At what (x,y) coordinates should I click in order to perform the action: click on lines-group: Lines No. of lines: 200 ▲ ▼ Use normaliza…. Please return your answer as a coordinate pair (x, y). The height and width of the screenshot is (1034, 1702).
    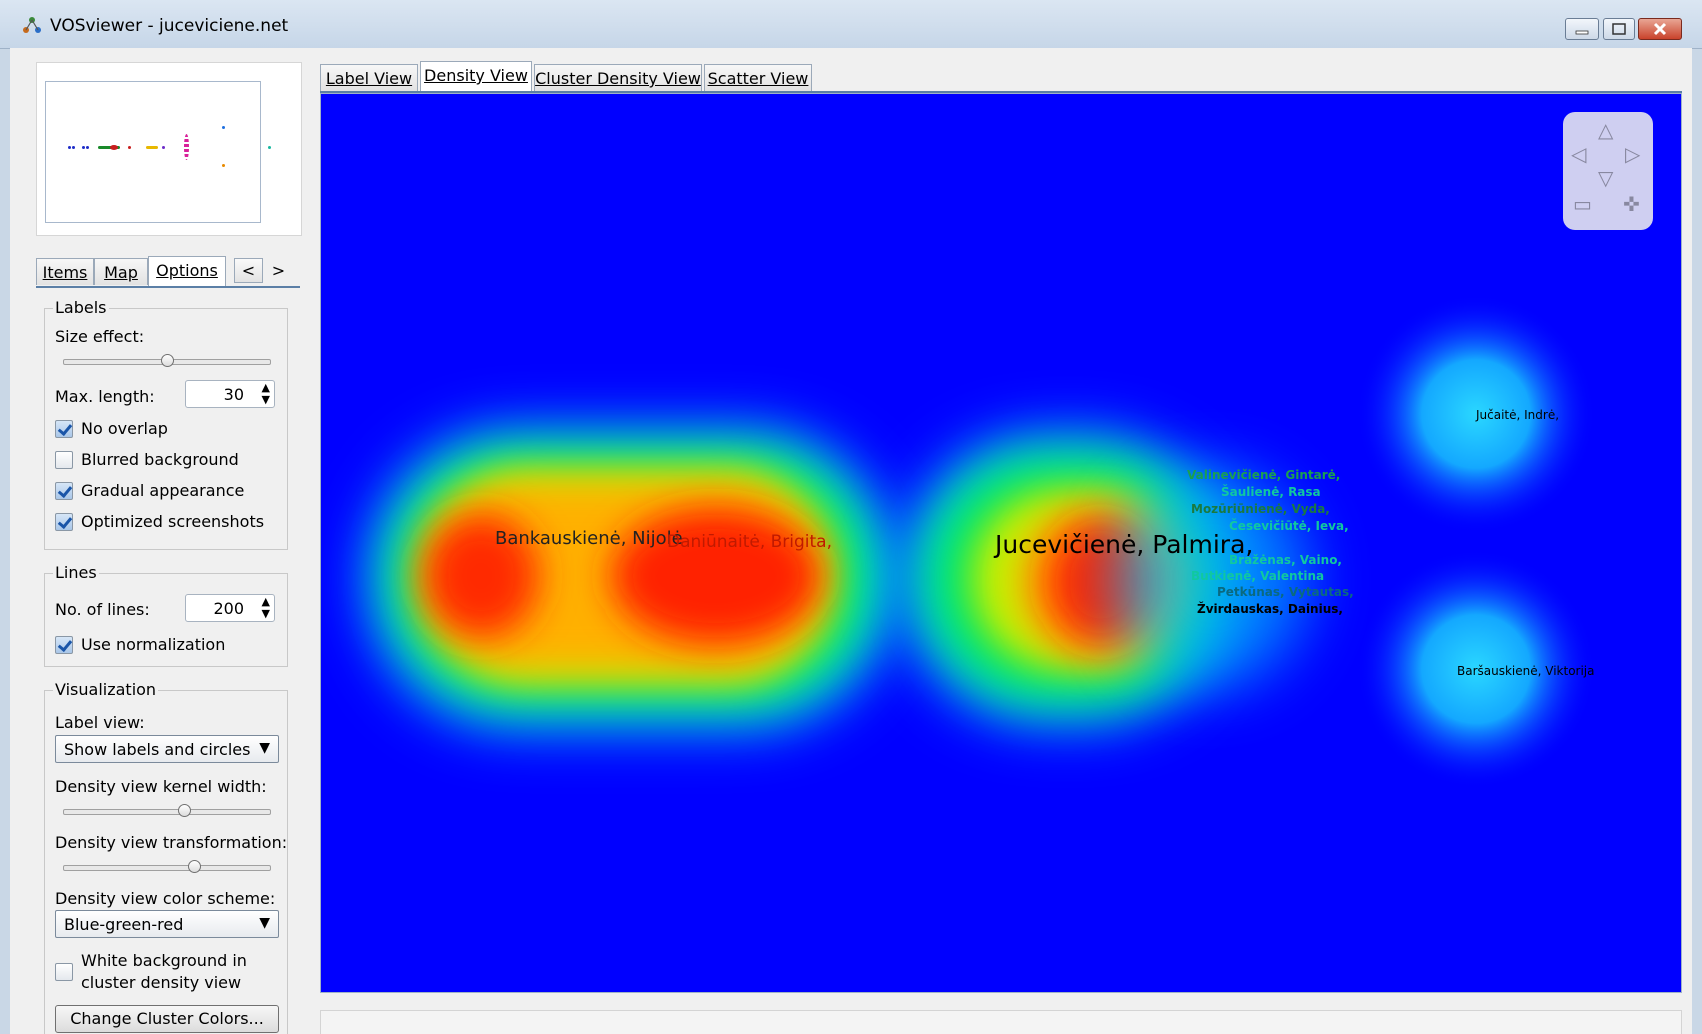
    Looking at the image, I should click on (166, 615).